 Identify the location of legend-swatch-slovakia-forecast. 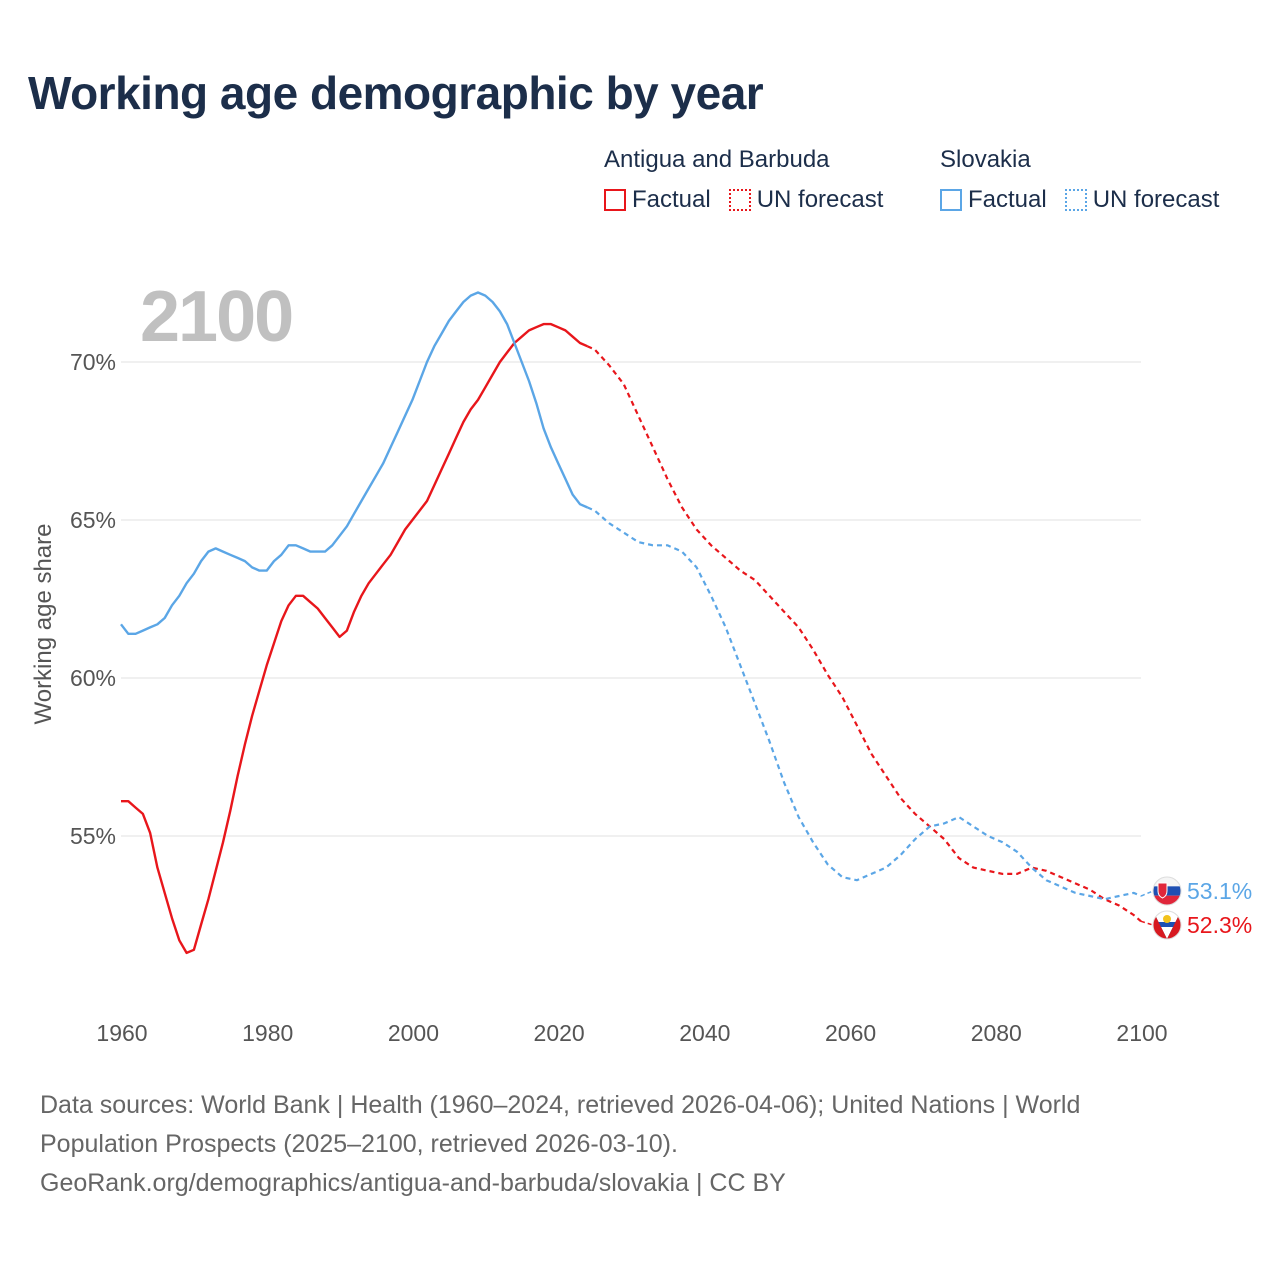
(1075, 200).